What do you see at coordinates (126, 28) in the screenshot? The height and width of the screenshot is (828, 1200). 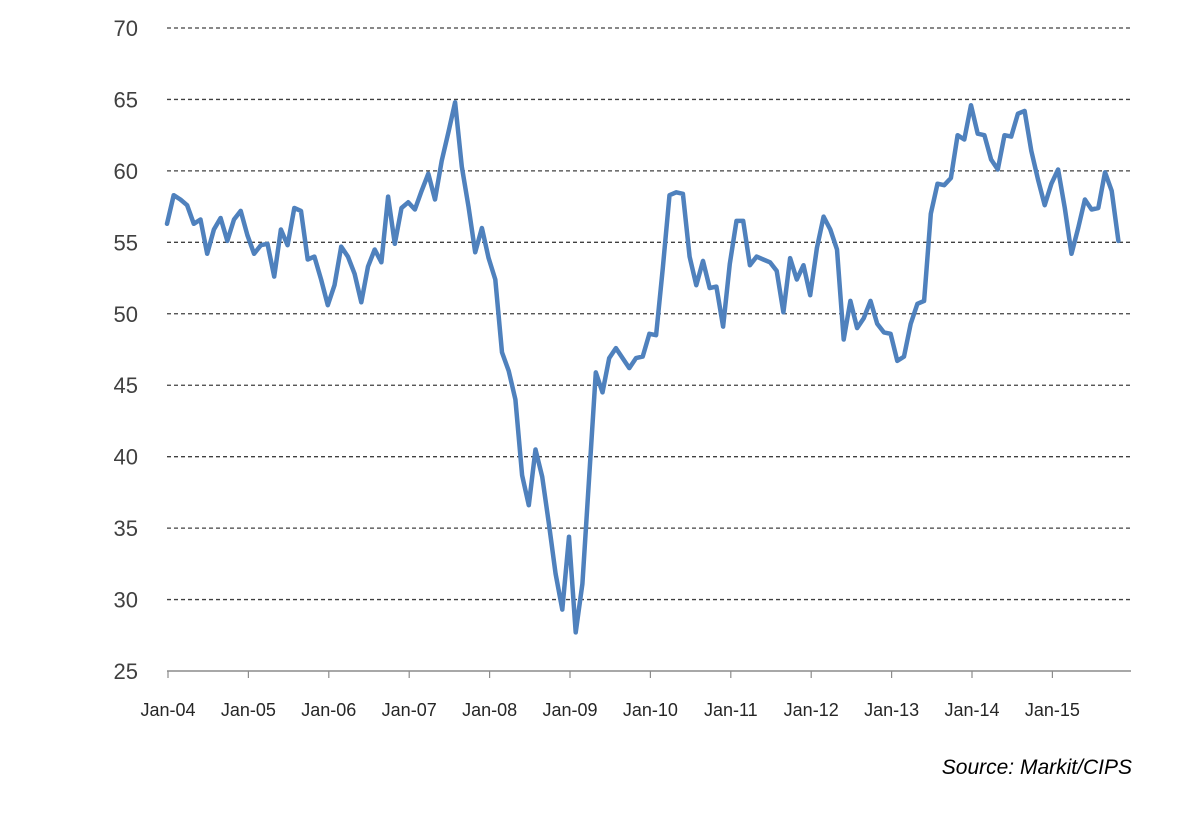 I see `y-tick-label: 70` at bounding box center [126, 28].